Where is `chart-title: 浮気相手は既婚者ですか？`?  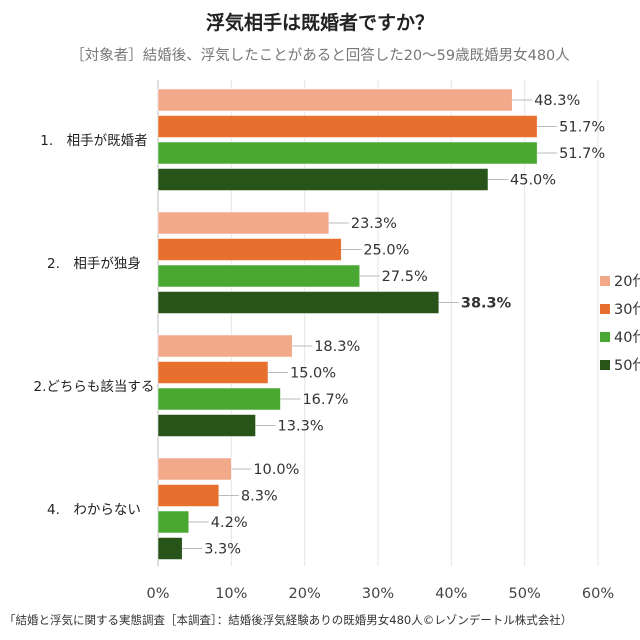 chart-title: 浮気相手は既婚者ですか？ is located at coordinates (319, 23).